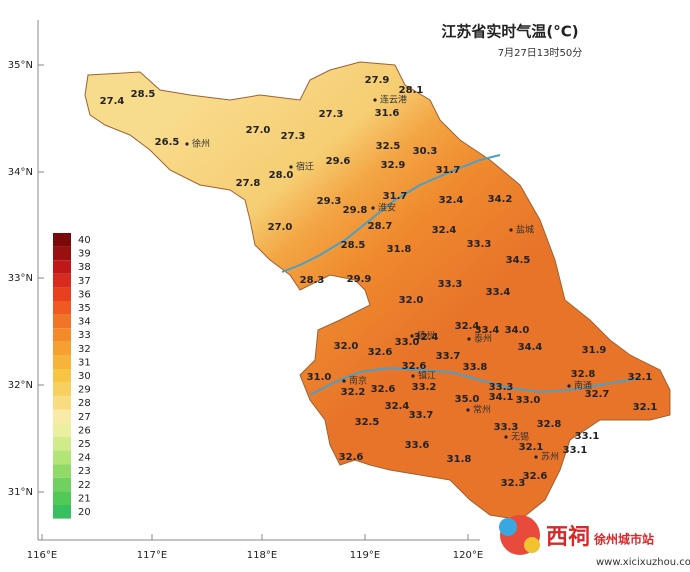 This screenshot has width=690, height=572. What do you see at coordinates (84, 471) in the screenshot?
I see `legend-label: 23` at bounding box center [84, 471].